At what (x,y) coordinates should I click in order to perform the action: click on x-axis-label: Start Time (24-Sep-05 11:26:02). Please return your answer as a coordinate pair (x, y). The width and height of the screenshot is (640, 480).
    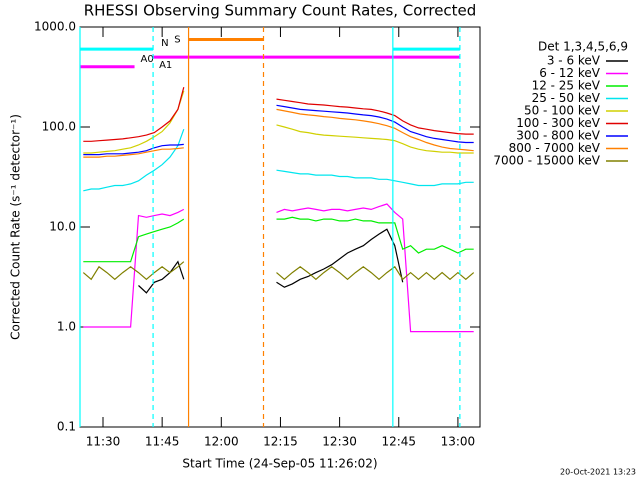
    Looking at the image, I should click on (279, 464).